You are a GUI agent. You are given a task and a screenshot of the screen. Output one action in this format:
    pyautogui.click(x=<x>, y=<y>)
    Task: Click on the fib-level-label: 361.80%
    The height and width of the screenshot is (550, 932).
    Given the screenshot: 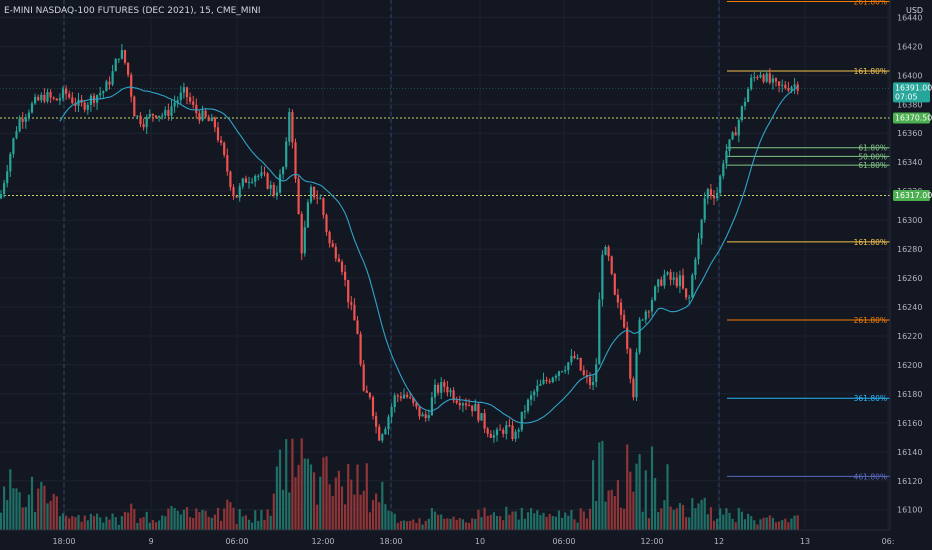 What is the action you would take?
    pyautogui.click(x=870, y=398)
    